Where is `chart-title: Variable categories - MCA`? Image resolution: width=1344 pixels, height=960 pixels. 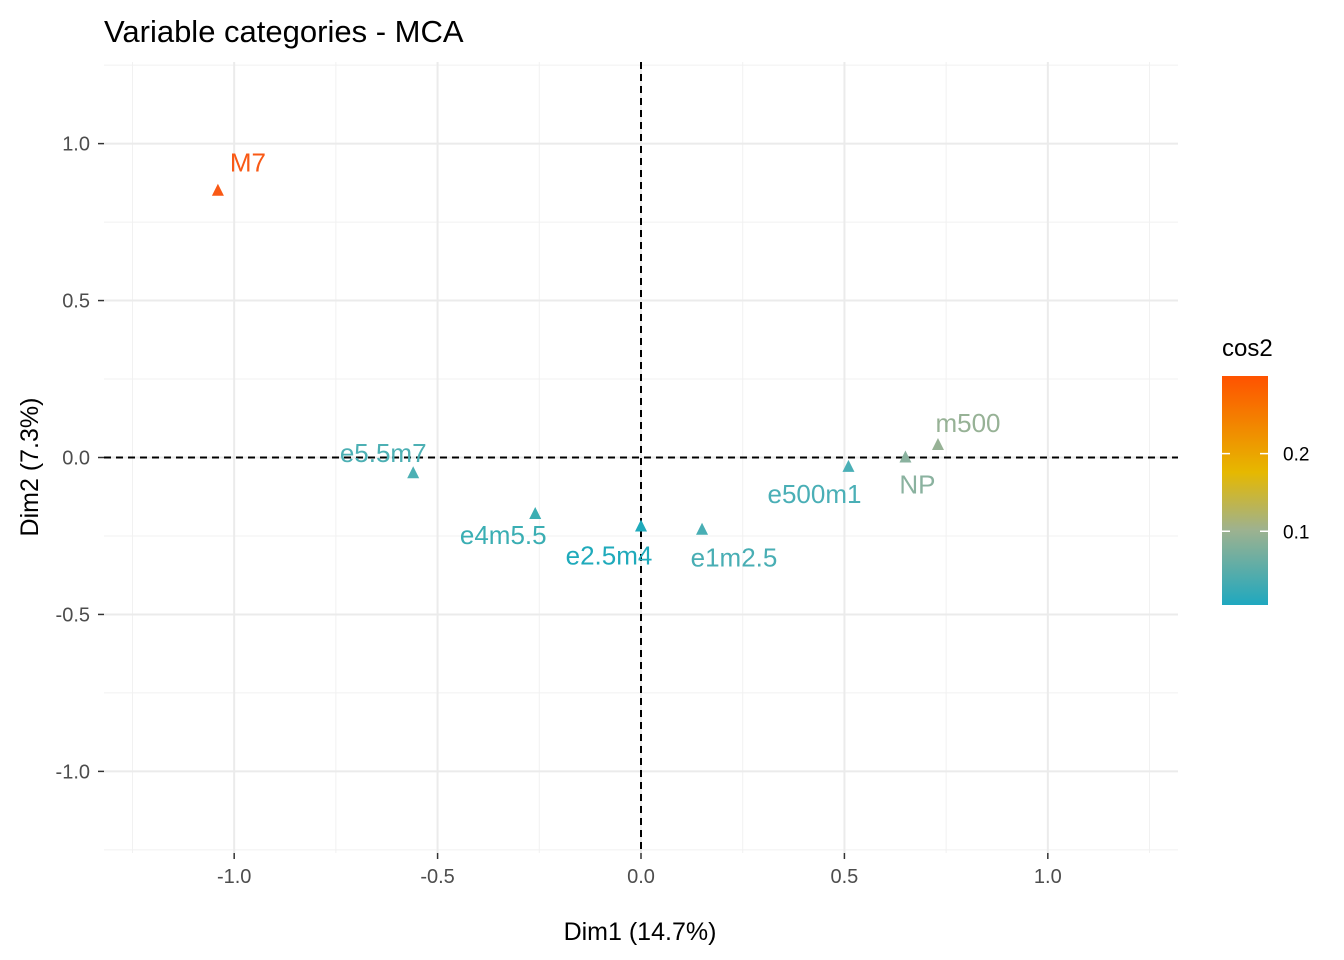
chart-title: Variable categories - MCA is located at coordinates (284, 31).